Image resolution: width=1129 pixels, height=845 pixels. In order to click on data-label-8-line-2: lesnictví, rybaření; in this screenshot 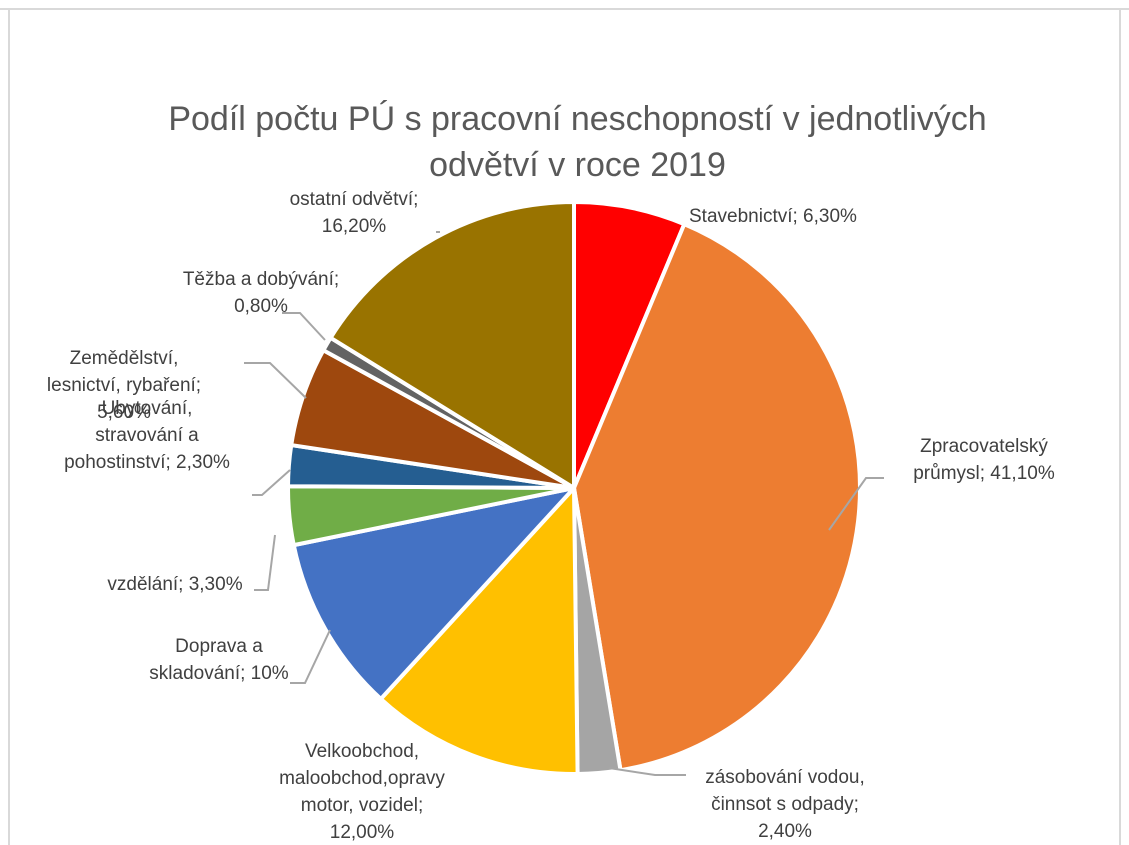, I will do `click(124, 385)`.